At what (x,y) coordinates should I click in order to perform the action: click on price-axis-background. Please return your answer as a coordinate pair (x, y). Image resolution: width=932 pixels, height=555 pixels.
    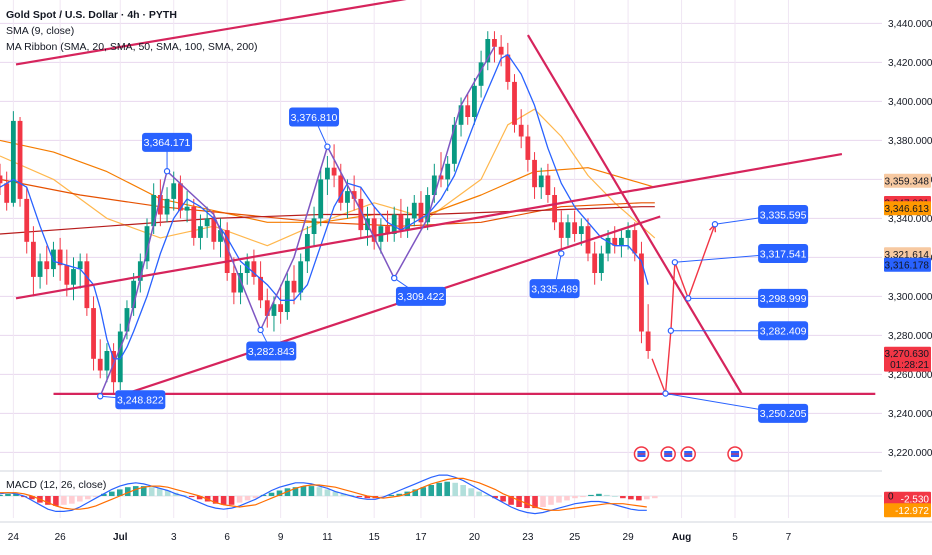
    Looking at the image, I should click on (907, 275).